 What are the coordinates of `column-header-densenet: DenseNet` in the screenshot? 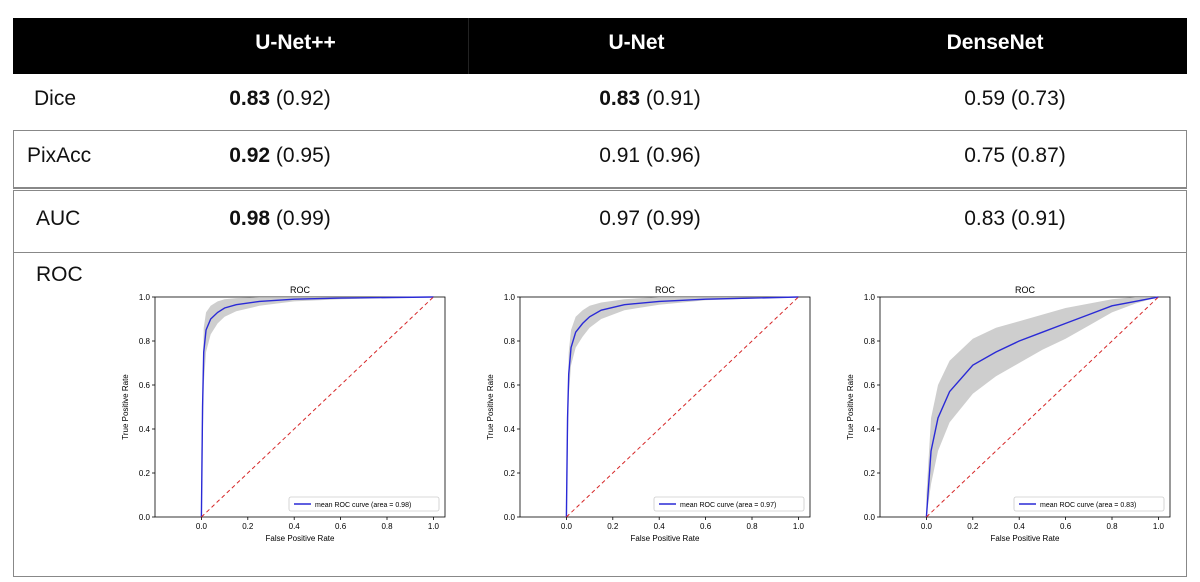 It's located at (995, 42).